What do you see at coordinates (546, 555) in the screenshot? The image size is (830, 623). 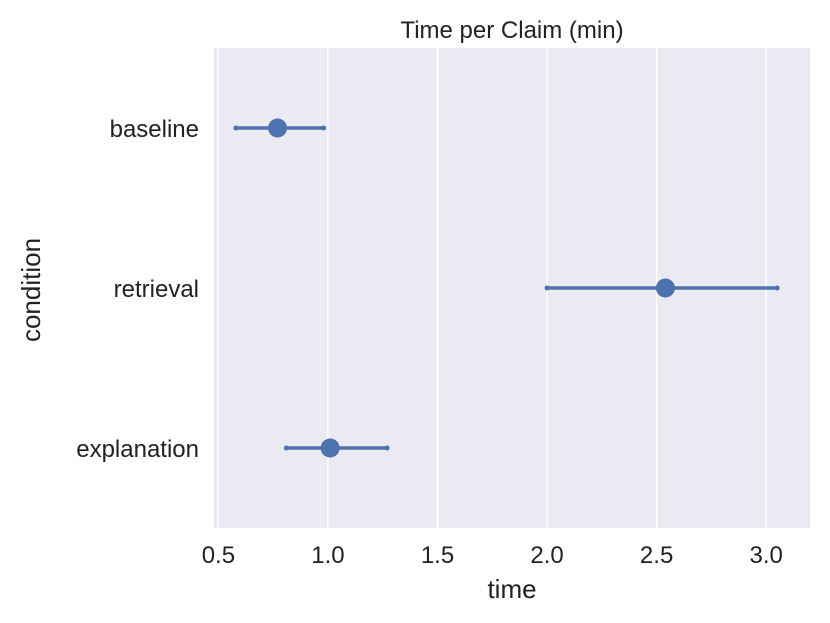 I see `x-tick-label: 2.0` at bounding box center [546, 555].